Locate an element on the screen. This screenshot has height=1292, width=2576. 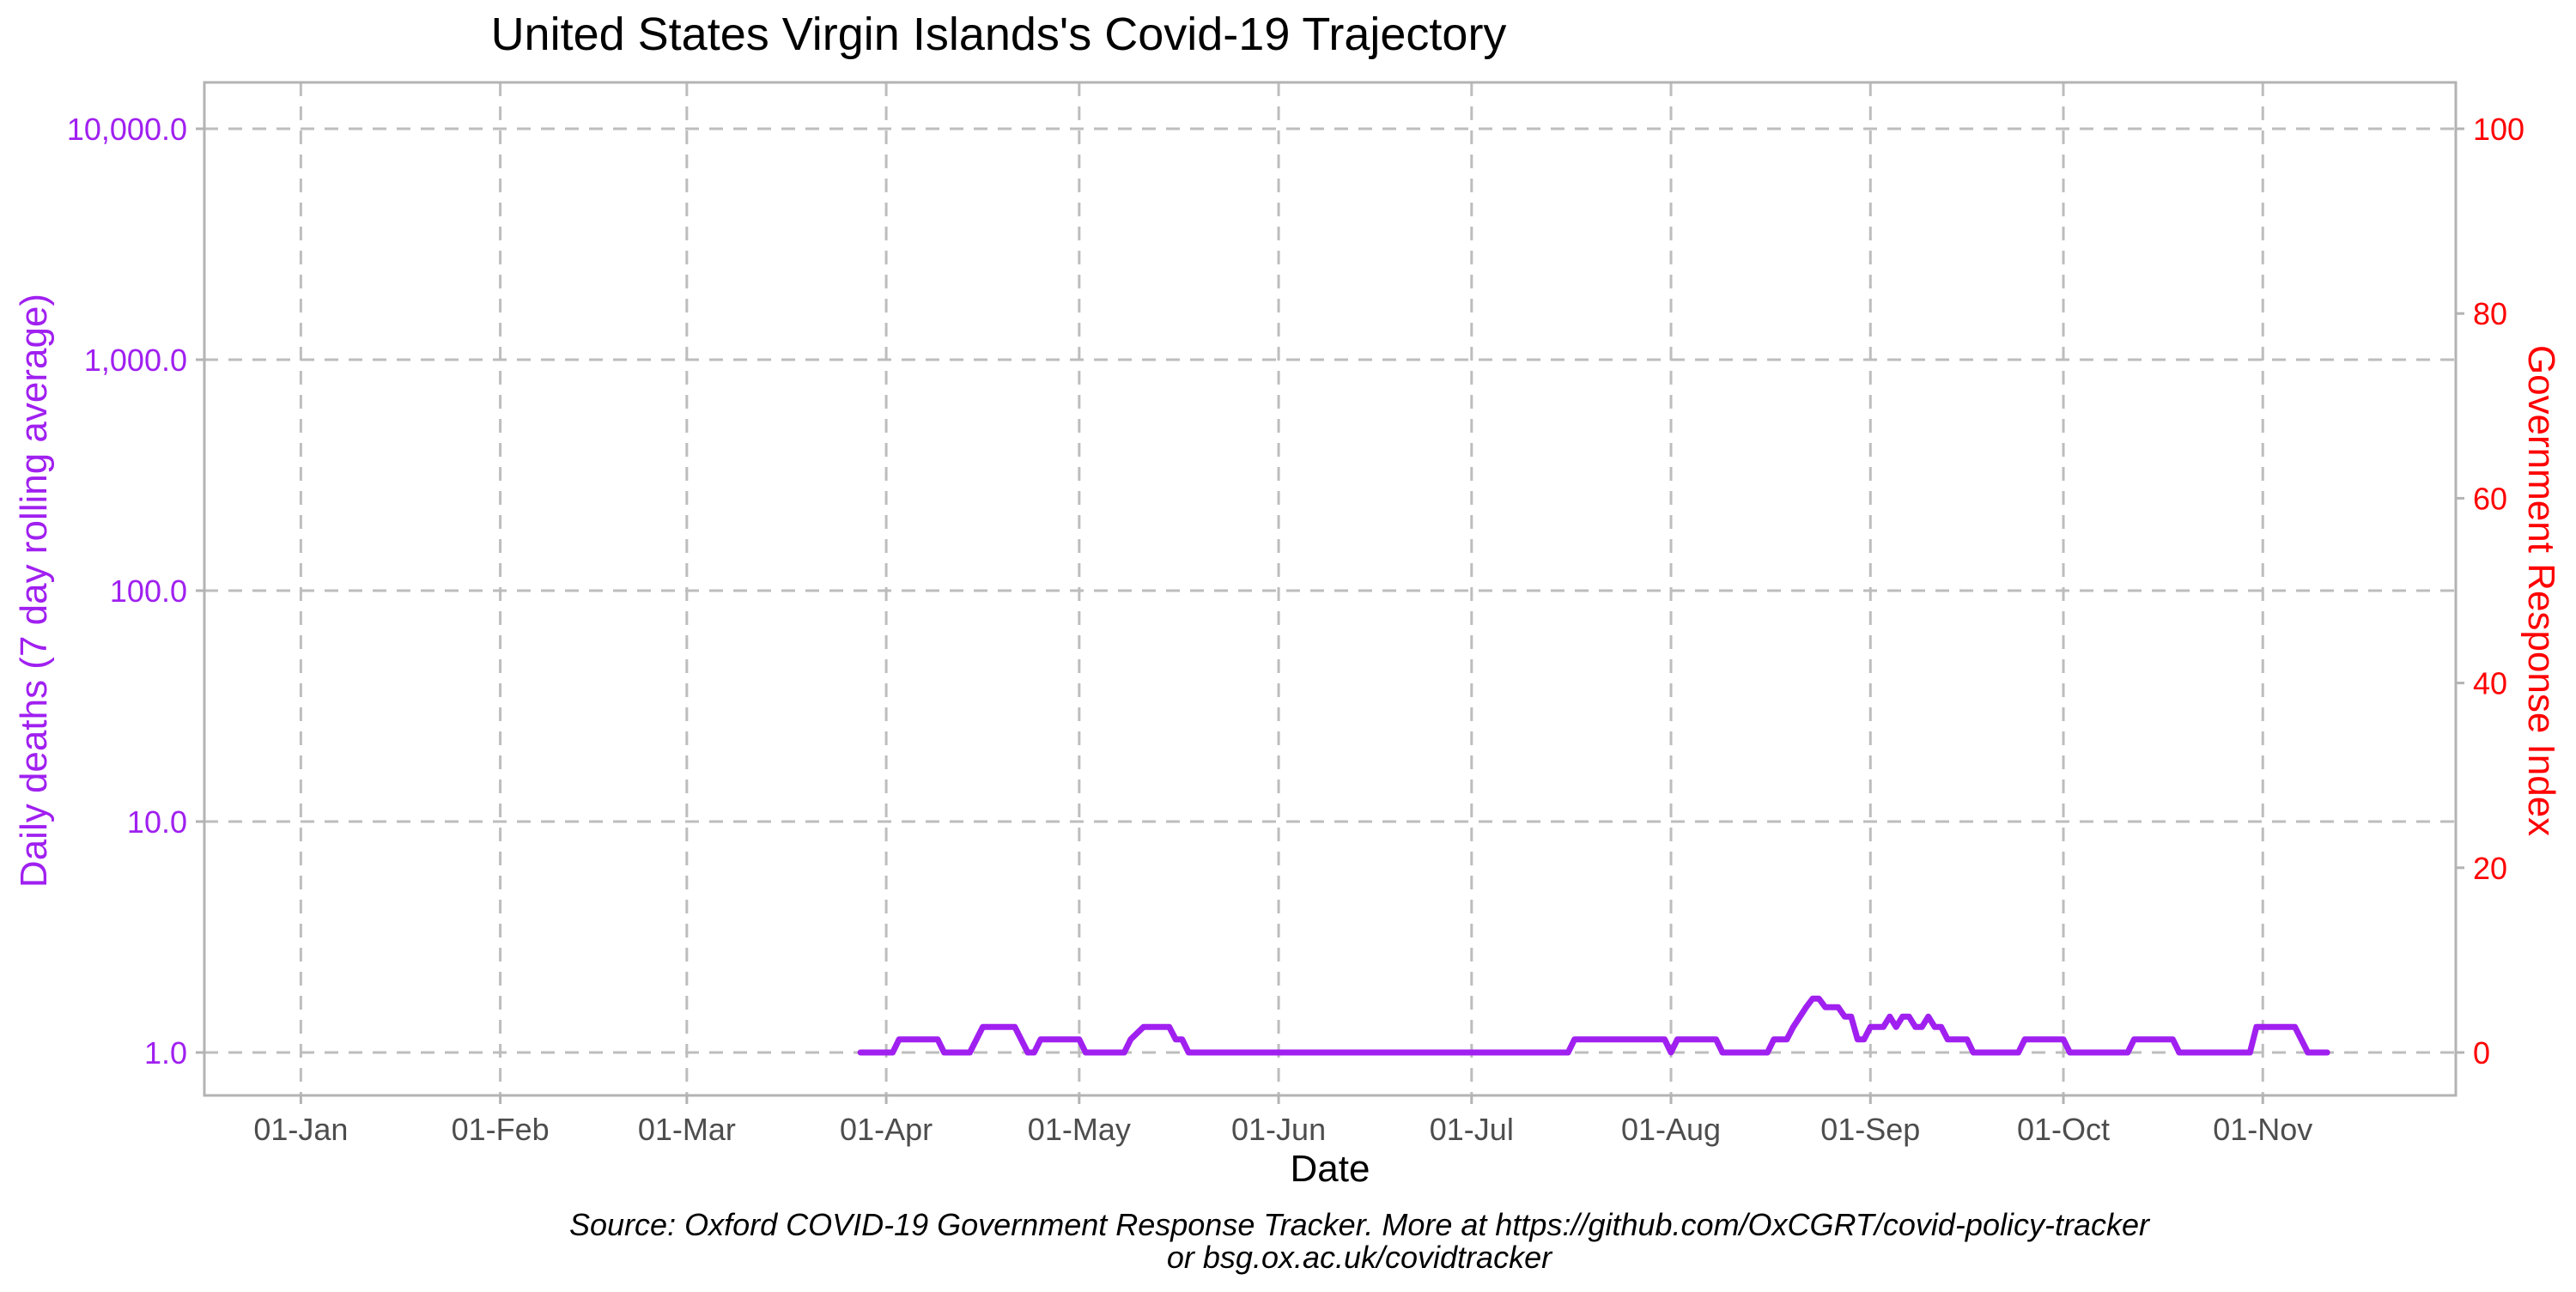
daily-deaths-series-line is located at coordinates (1594, 1025).